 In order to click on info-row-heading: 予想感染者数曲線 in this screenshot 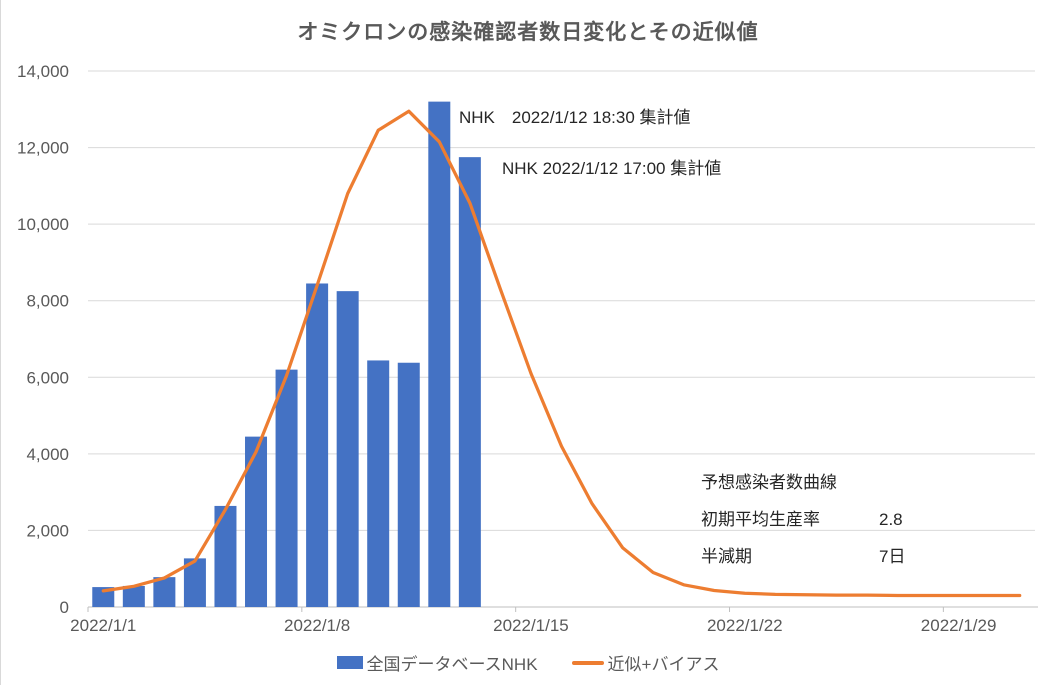, I will do `click(851, 482)`.